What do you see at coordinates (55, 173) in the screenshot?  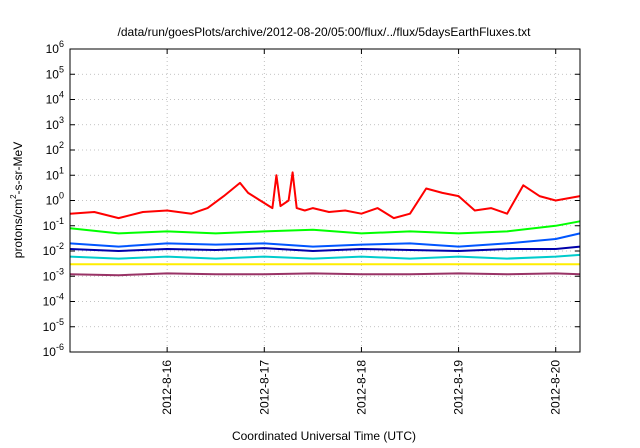 I see `y-tick-label: 10¹` at bounding box center [55, 173].